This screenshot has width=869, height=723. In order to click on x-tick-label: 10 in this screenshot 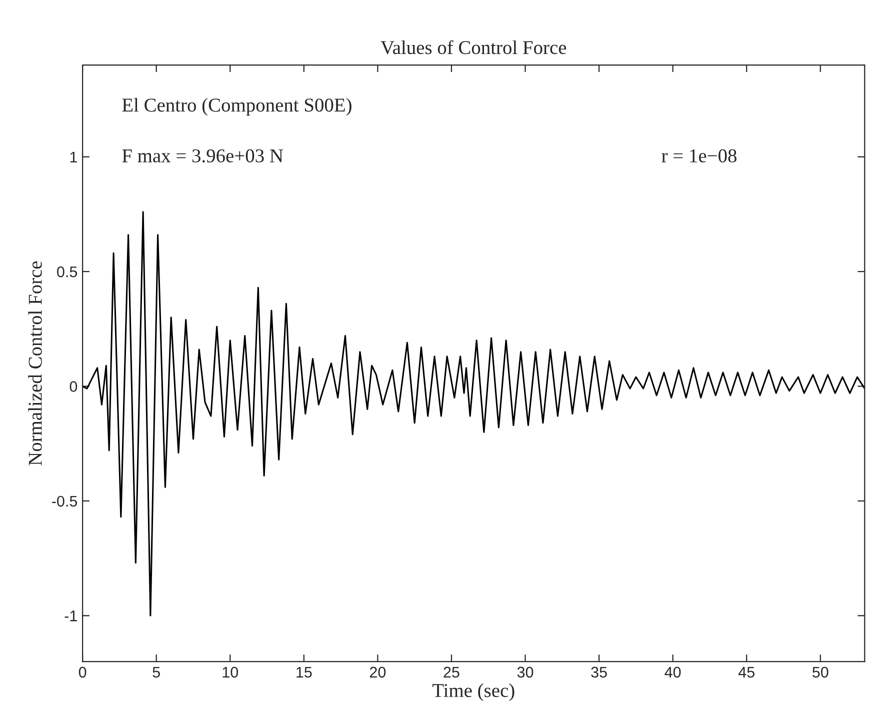, I will do `click(230, 672)`.